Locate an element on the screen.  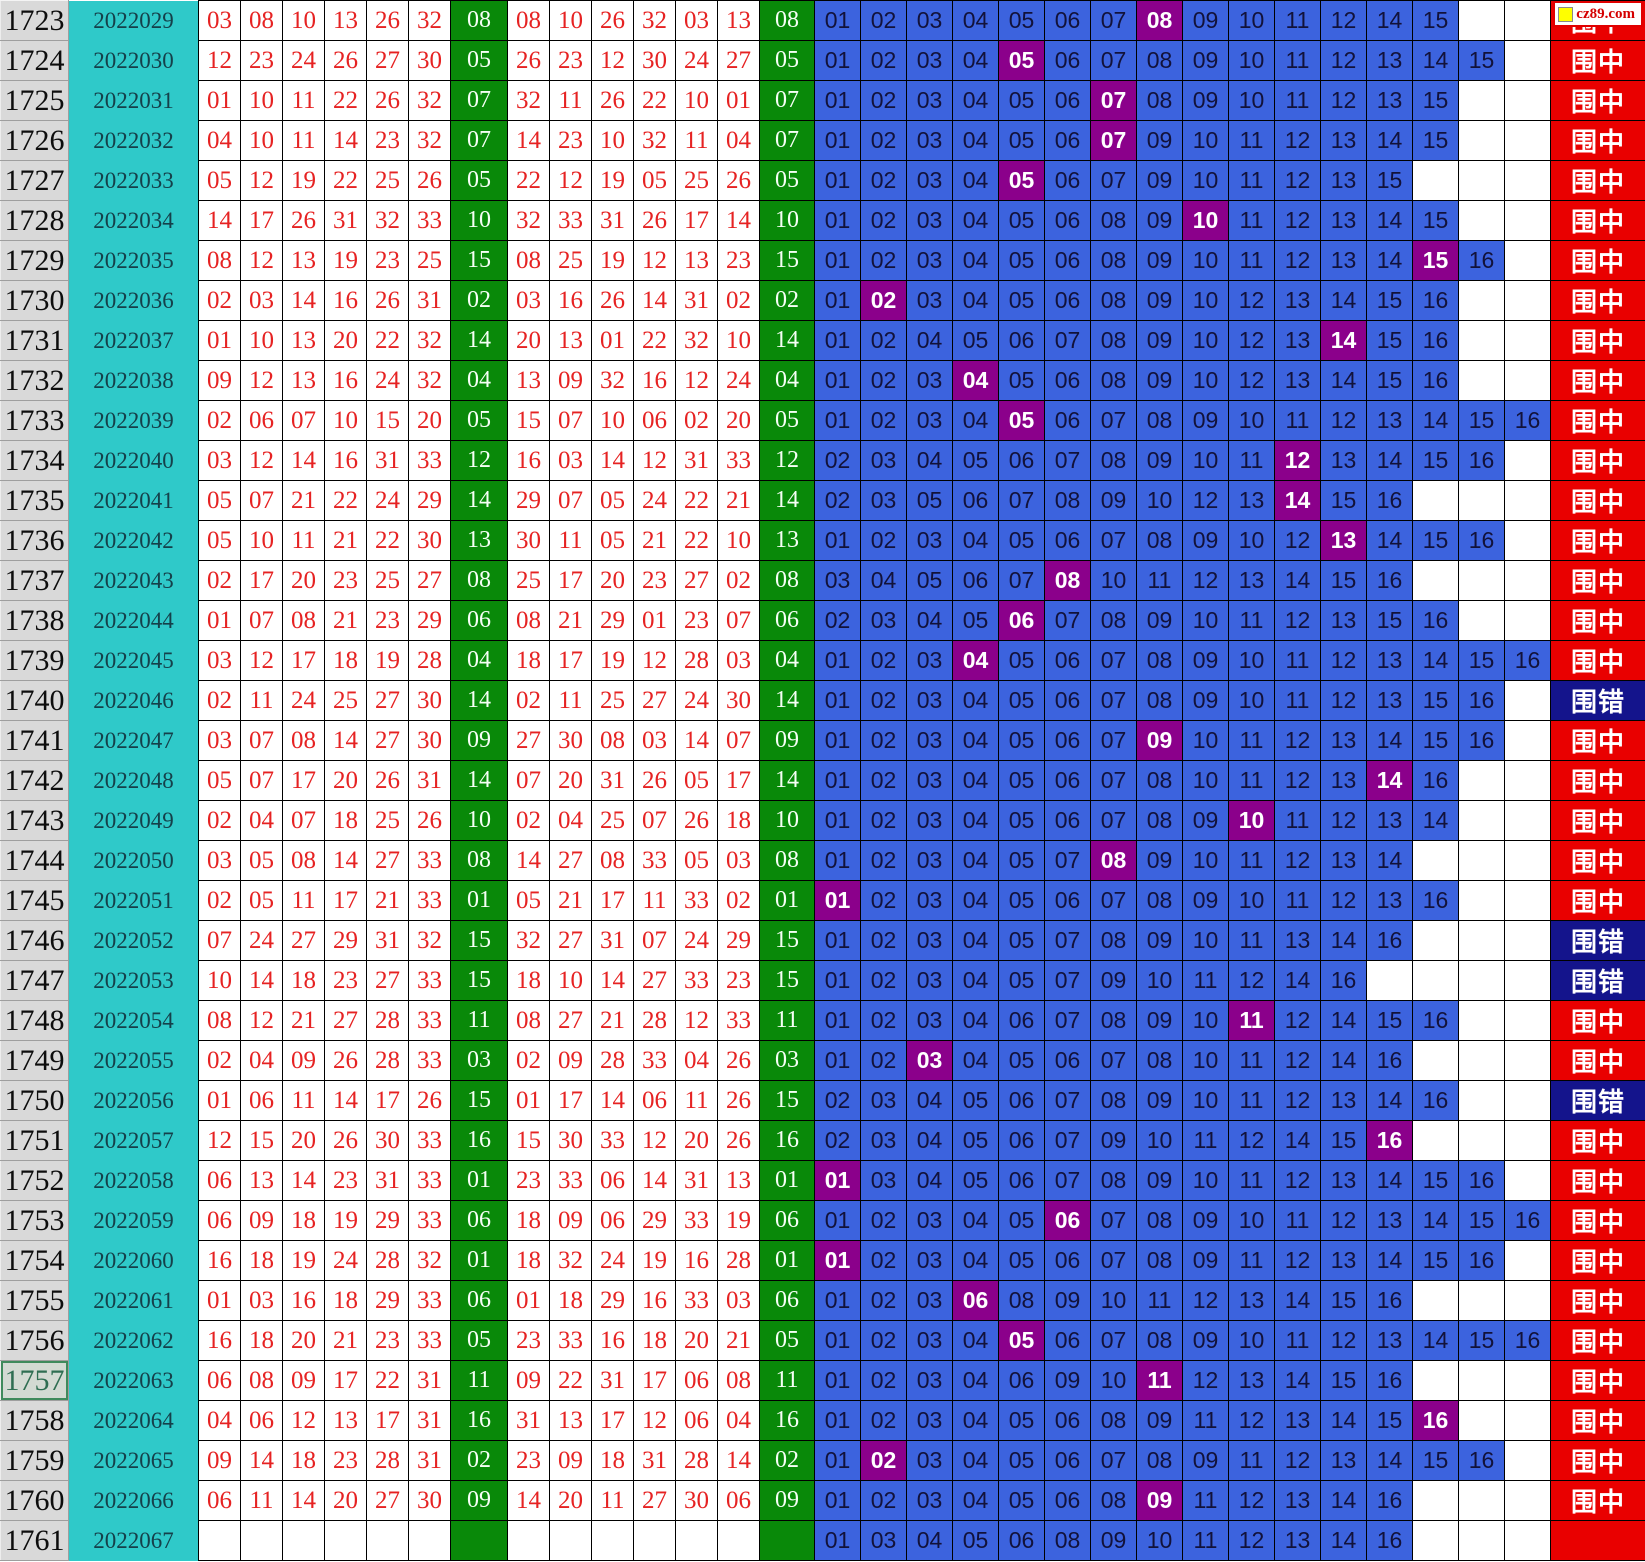
red-ball-draw-order: 11 is located at coordinates (570, 100).